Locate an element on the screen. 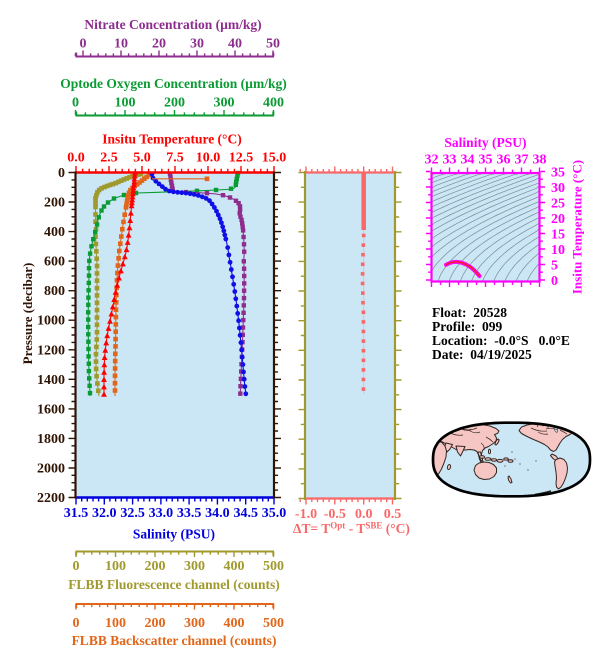 The width and height of the screenshot is (609, 663). svg-text: 1000 is located at coordinates (51, 321).